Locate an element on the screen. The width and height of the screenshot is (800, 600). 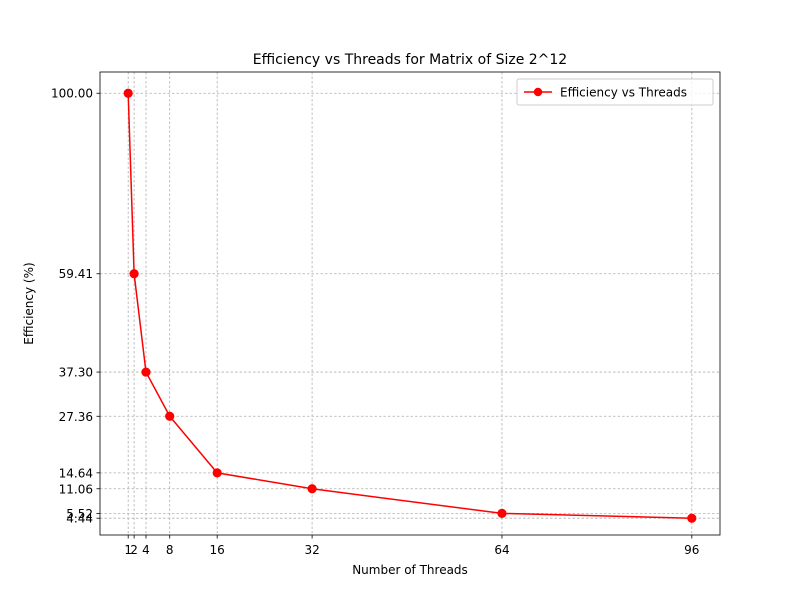
y-tick-label: 5.52 is located at coordinates (79, 514).